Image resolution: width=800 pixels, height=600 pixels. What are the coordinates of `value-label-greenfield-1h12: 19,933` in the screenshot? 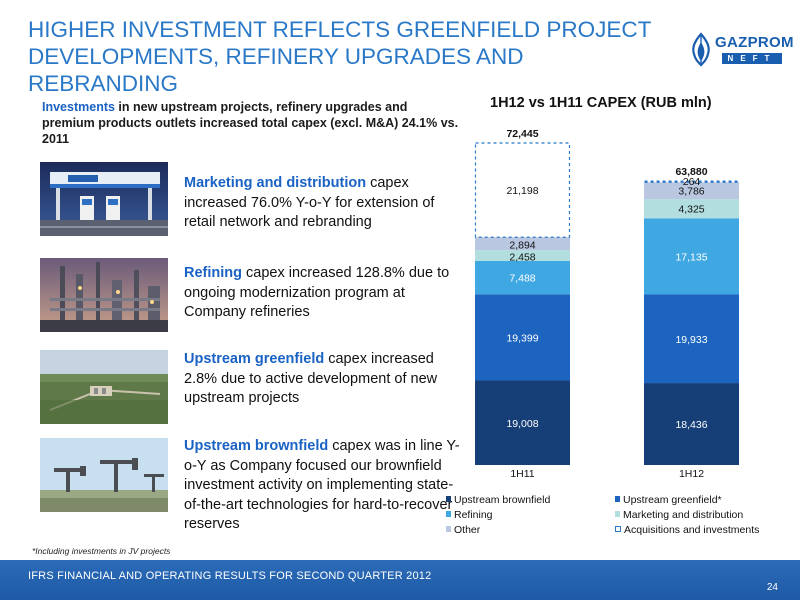 It's located at (691, 340).